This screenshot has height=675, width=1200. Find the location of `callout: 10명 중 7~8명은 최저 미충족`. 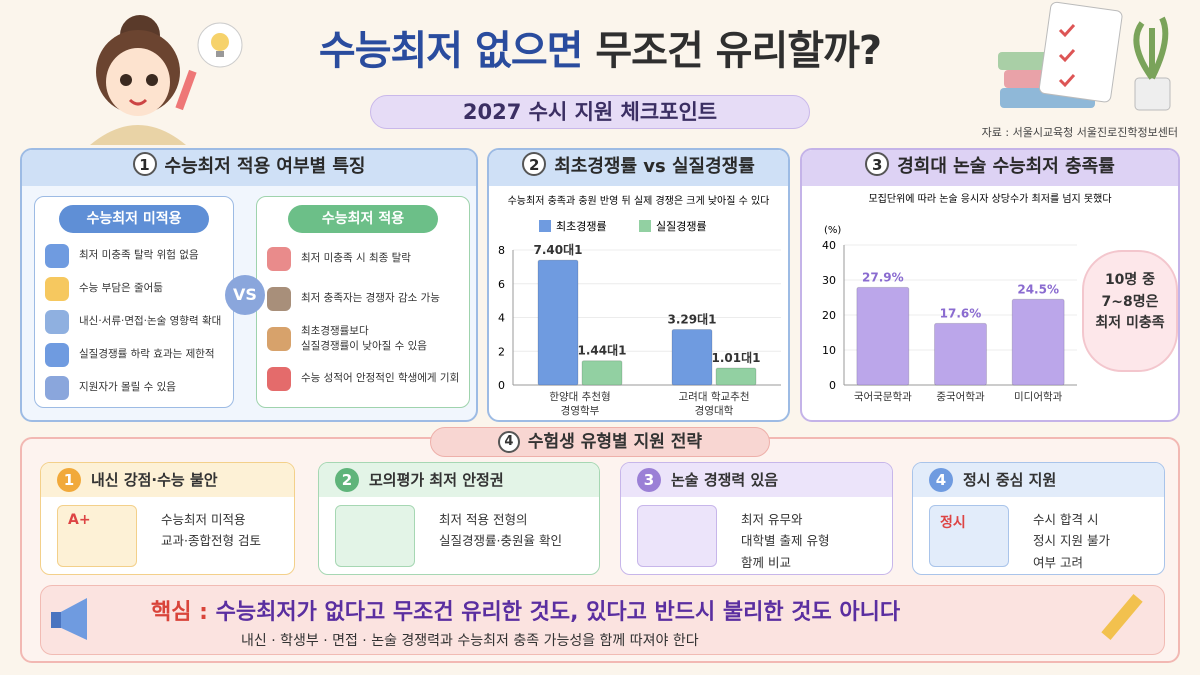

callout: 10명 중 7~8명은 최저 미충족 is located at coordinates (1130, 311).